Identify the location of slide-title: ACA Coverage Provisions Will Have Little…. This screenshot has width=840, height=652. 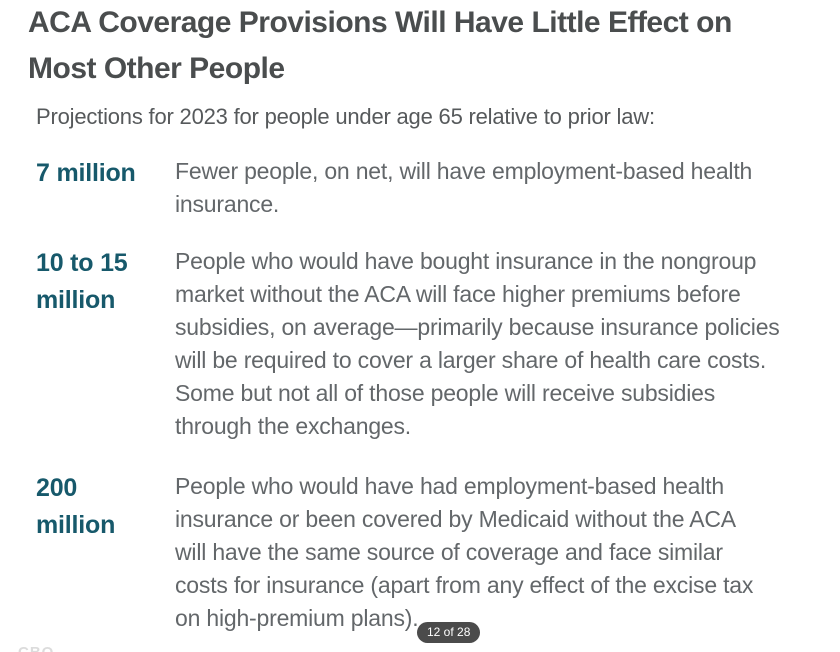
(380, 45).